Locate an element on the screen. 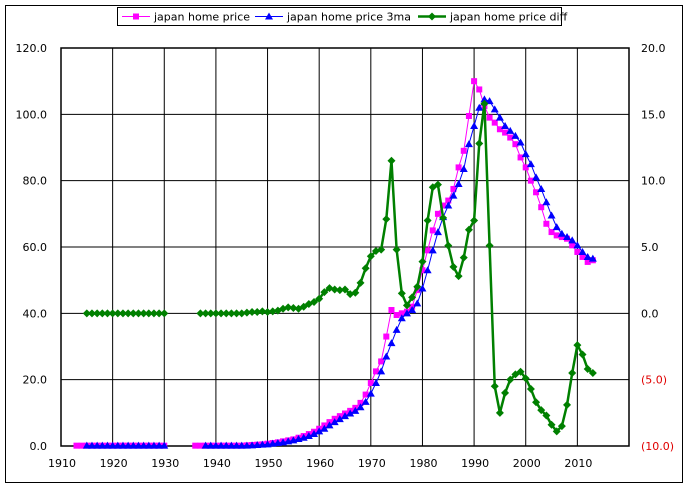 This screenshot has height=489, width=689. x-tick-label: 1990 is located at coordinates (475, 463).